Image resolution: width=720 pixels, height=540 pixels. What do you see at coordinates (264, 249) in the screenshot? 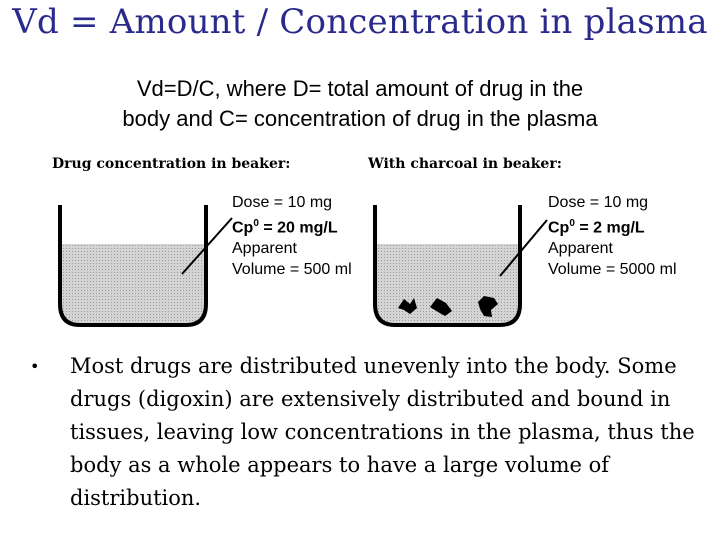
I see `left-apparent: Apparent` at bounding box center [264, 249].